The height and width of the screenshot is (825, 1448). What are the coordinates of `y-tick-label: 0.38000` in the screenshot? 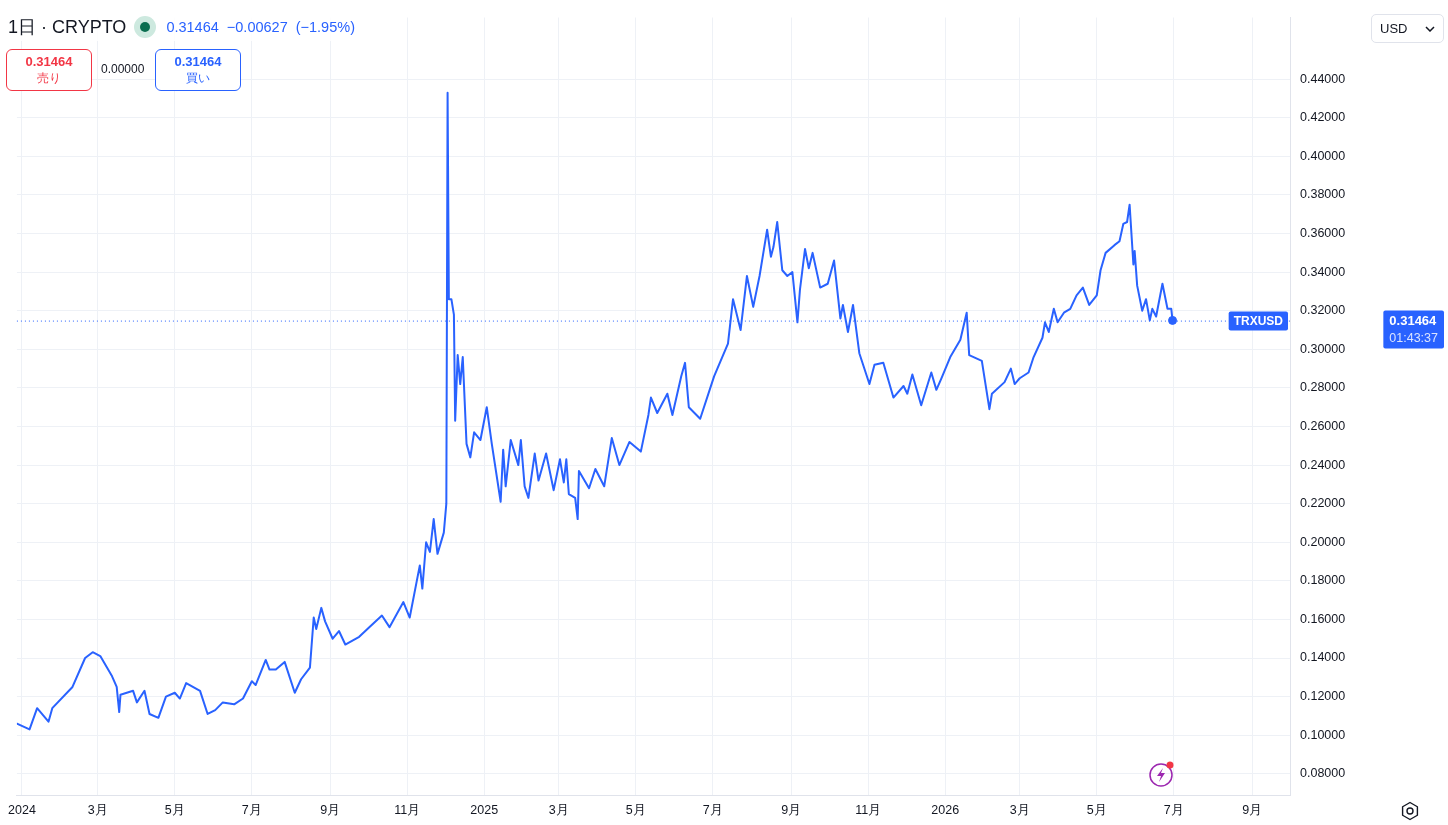 It's located at (1323, 194).